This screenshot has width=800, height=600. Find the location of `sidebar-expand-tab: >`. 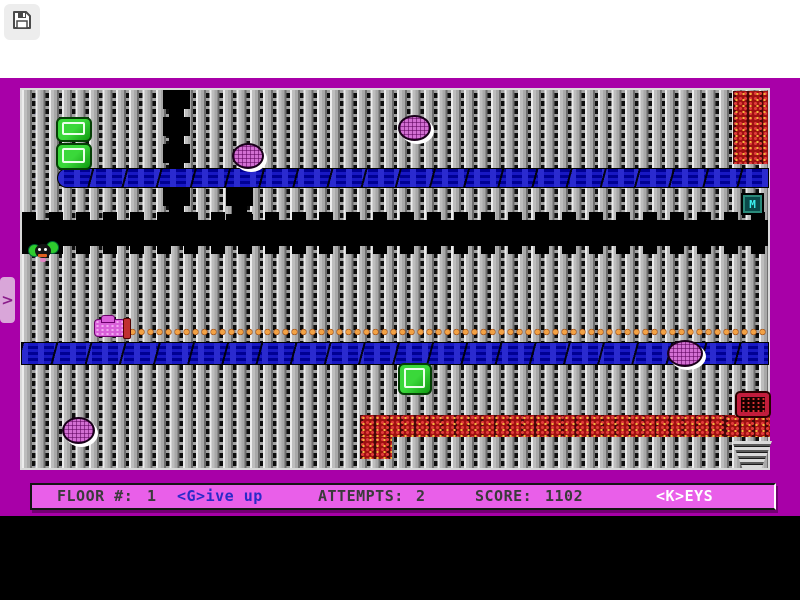

sidebar-expand-tab: > is located at coordinates (7, 300).